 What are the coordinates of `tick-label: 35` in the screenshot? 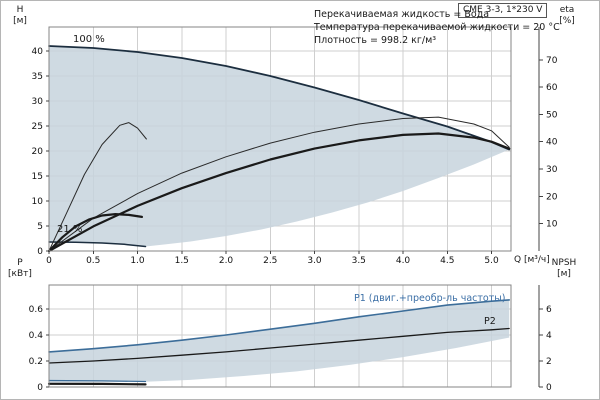 It's located at (37, 77).